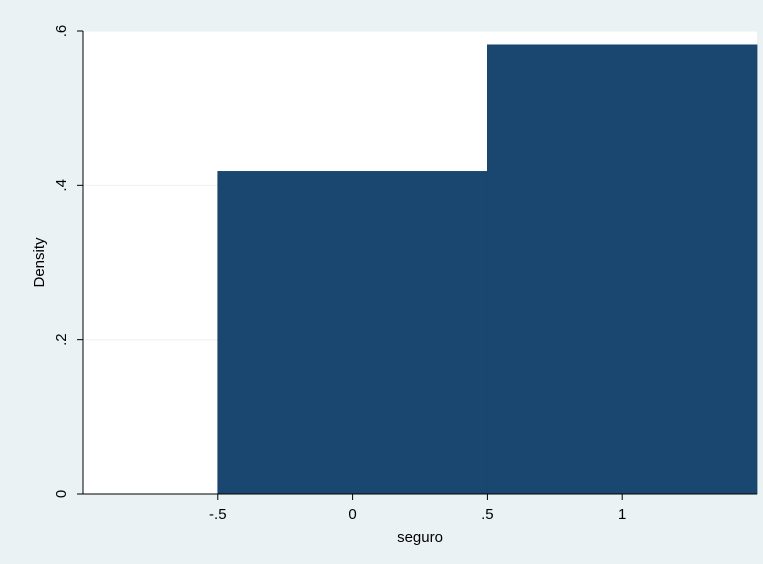 This screenshot has height=564, width=763. I want to click on y-tick-label-3: .6, so click(61, 31).